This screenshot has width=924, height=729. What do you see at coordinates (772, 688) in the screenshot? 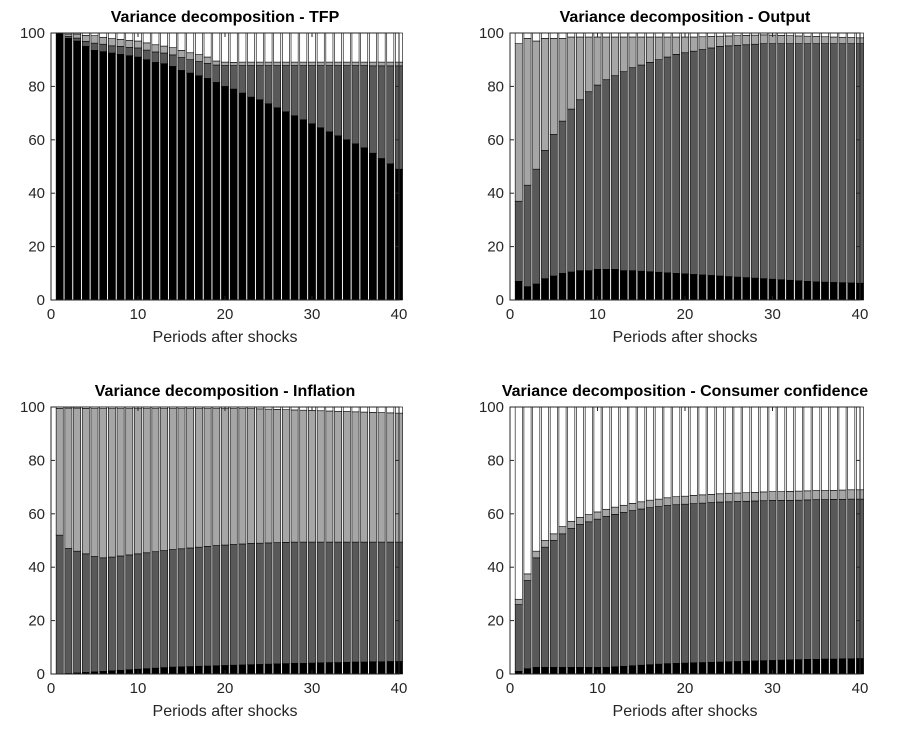
I see `x-tick-label: 30` at bounding box center [772, 688].